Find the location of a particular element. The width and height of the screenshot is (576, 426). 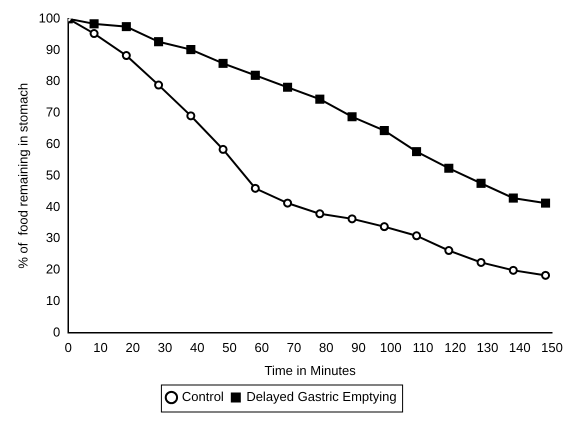

x-tick-label: 60 is located at coordinates (262, 348).